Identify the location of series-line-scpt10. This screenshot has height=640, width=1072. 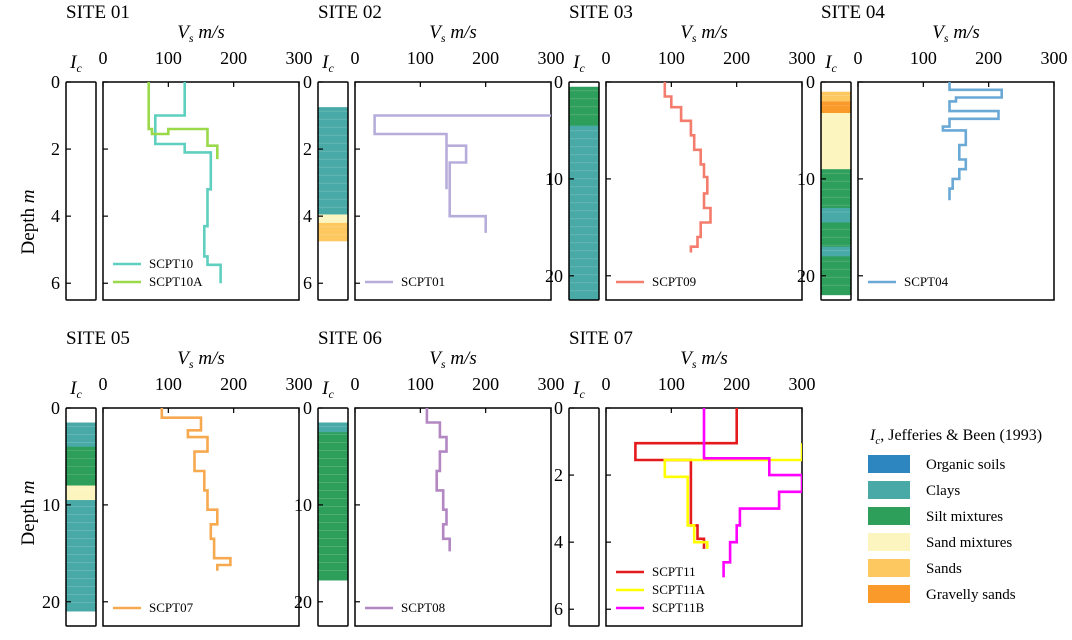
(188, 183).